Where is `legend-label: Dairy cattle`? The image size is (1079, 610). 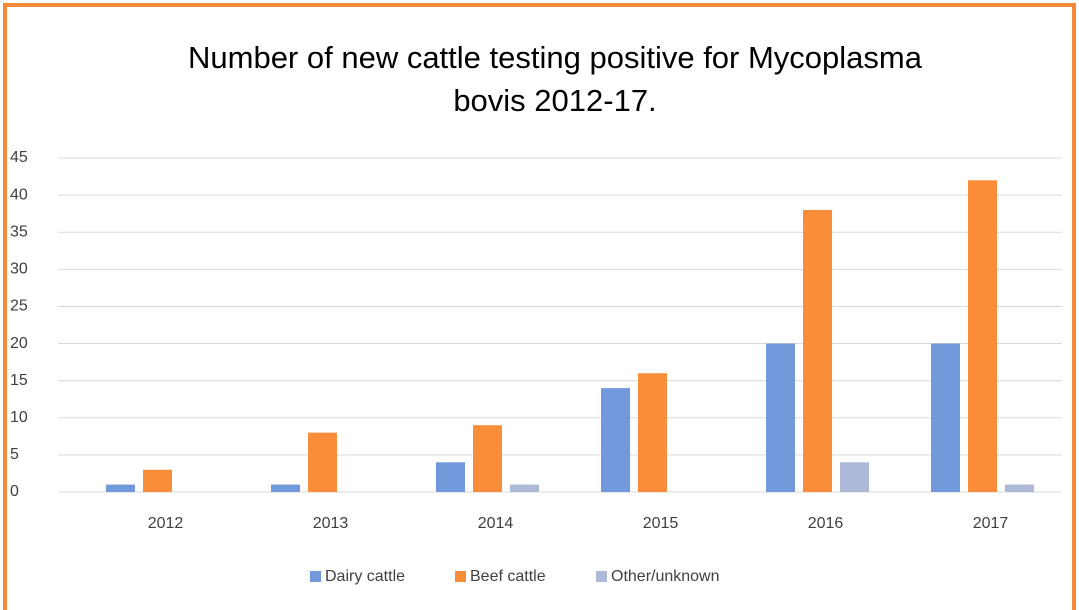 legend-label: Dairy cattle is located at coordinates (365, 576).